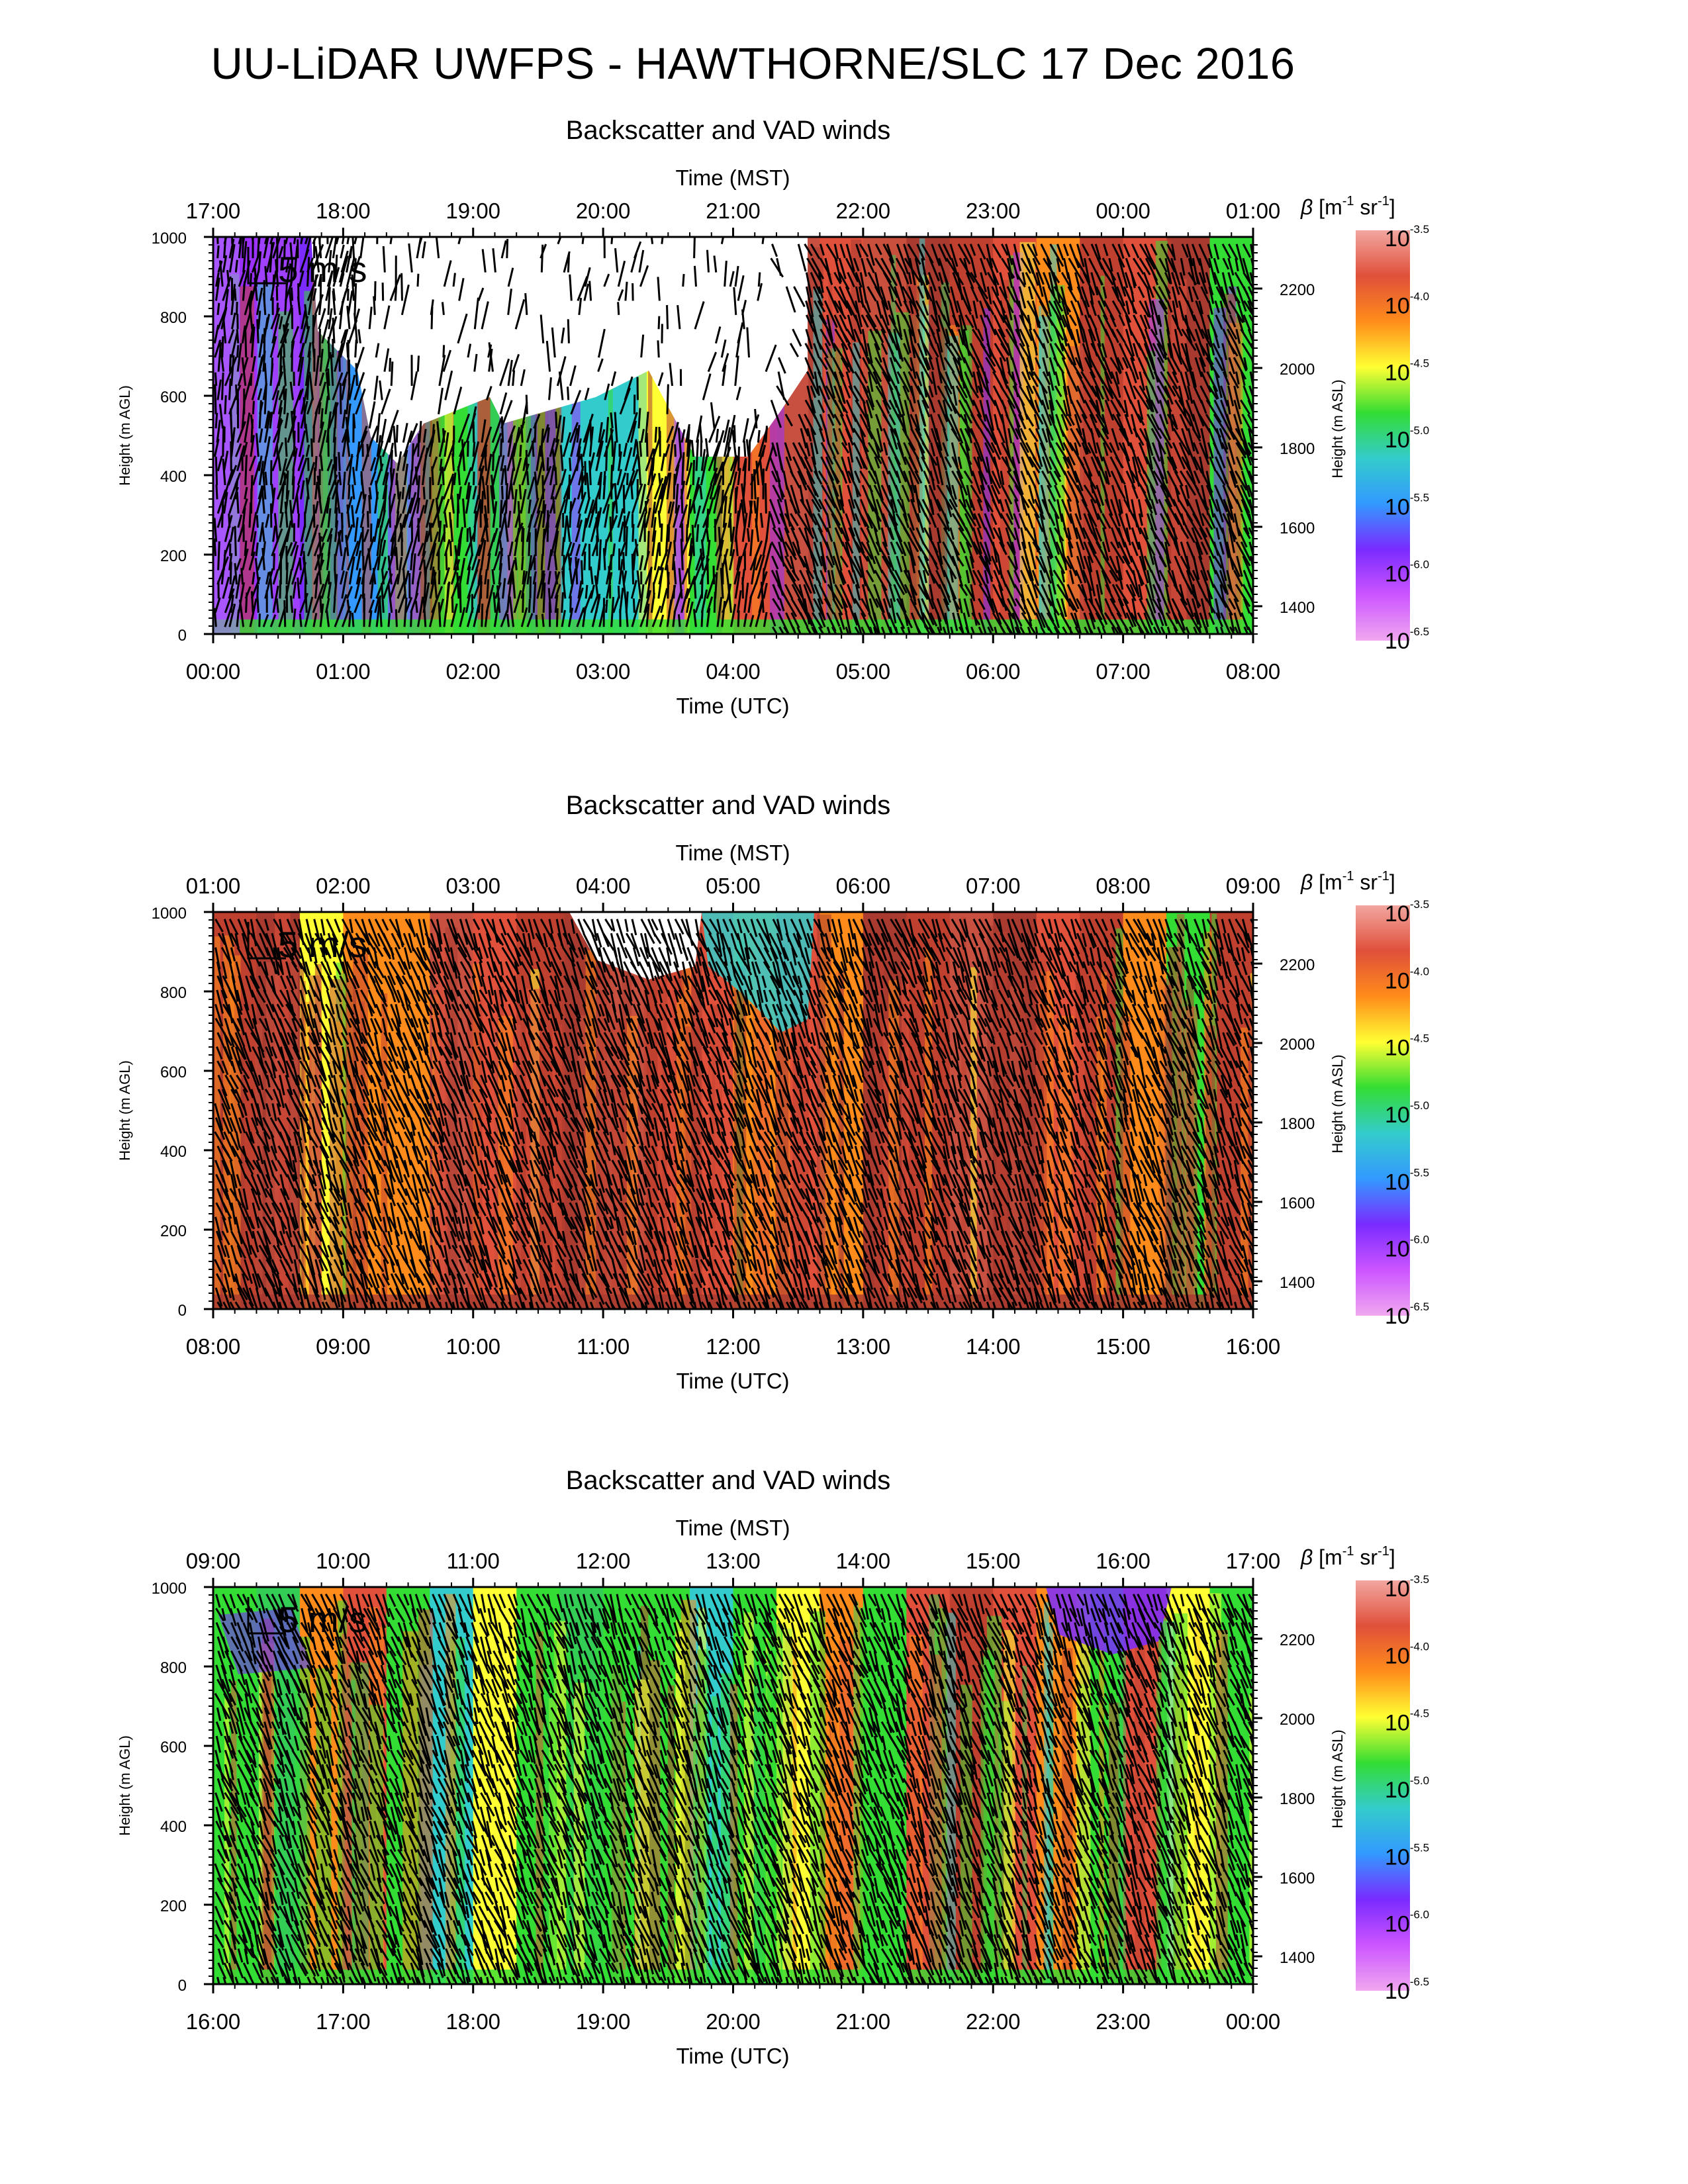 This screenshot has height=2184, width=1688. I want to click on y-tick-label: 200, so click(173, 556).